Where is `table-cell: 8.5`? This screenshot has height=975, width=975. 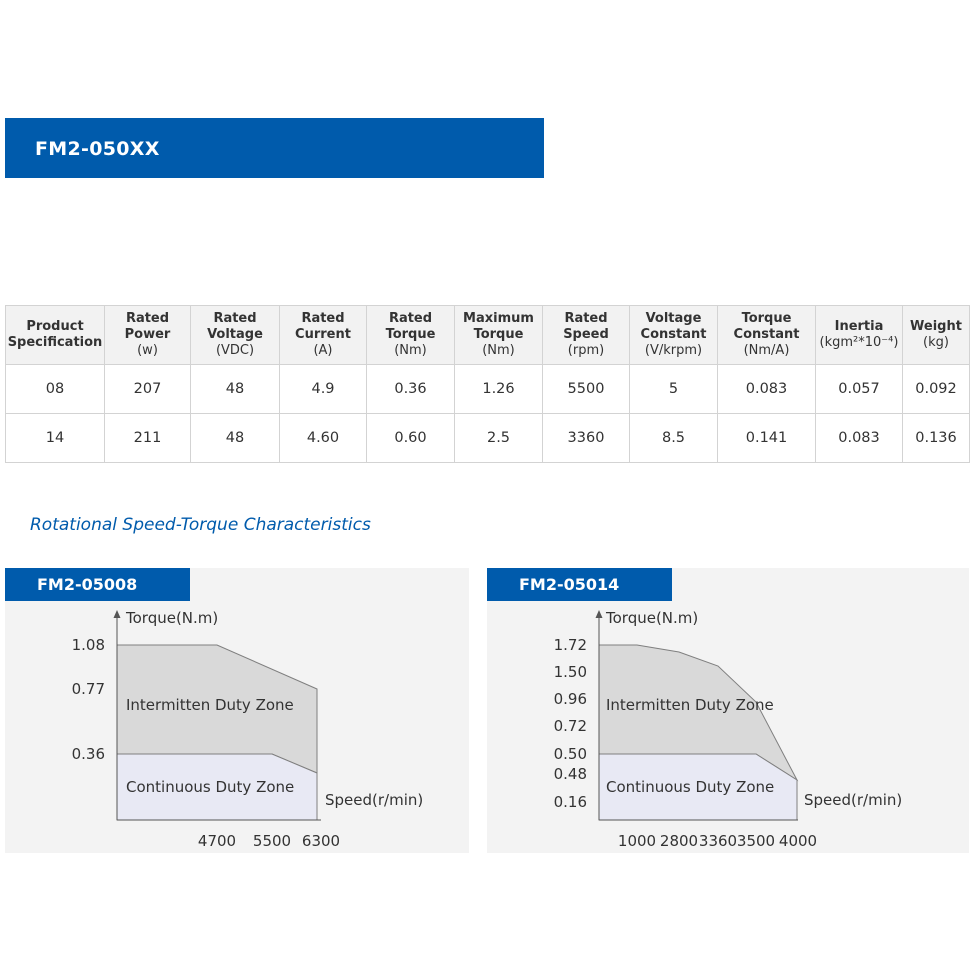
table-cell: 8.5 is located at coordinates (673, 438).